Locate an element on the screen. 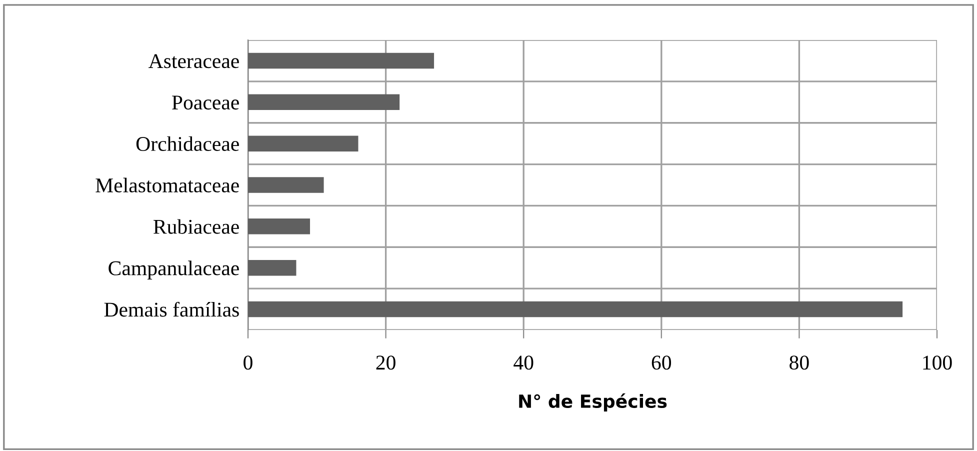 This screenshot has height=451, width=977. x-tick-label: 80 is located at coordinates (799, 363).